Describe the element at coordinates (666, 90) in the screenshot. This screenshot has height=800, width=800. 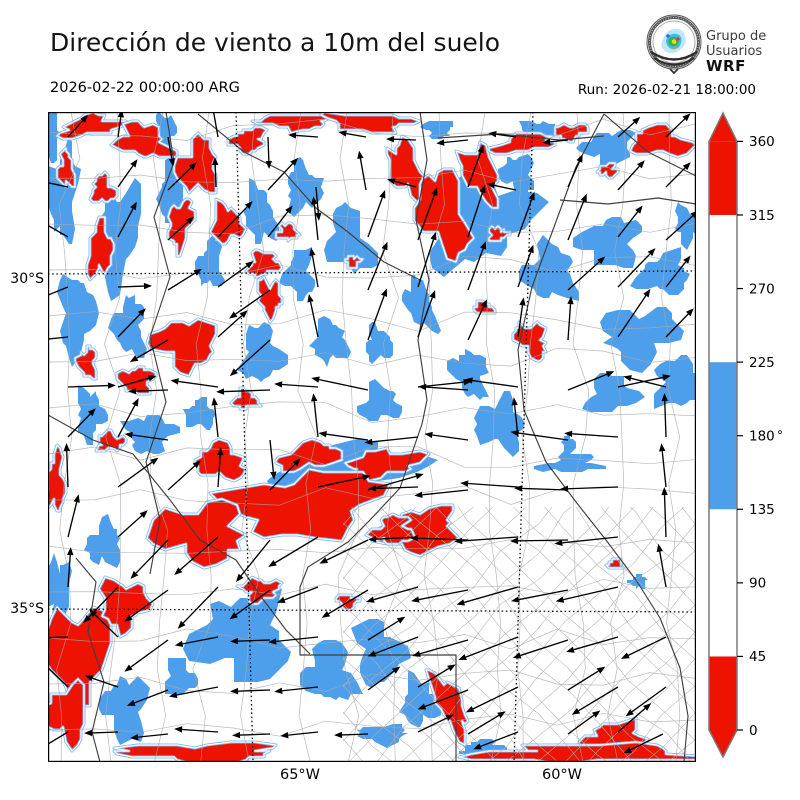
I see `run-time-label: Run: 2026-02-21 18:00:00` at that location.